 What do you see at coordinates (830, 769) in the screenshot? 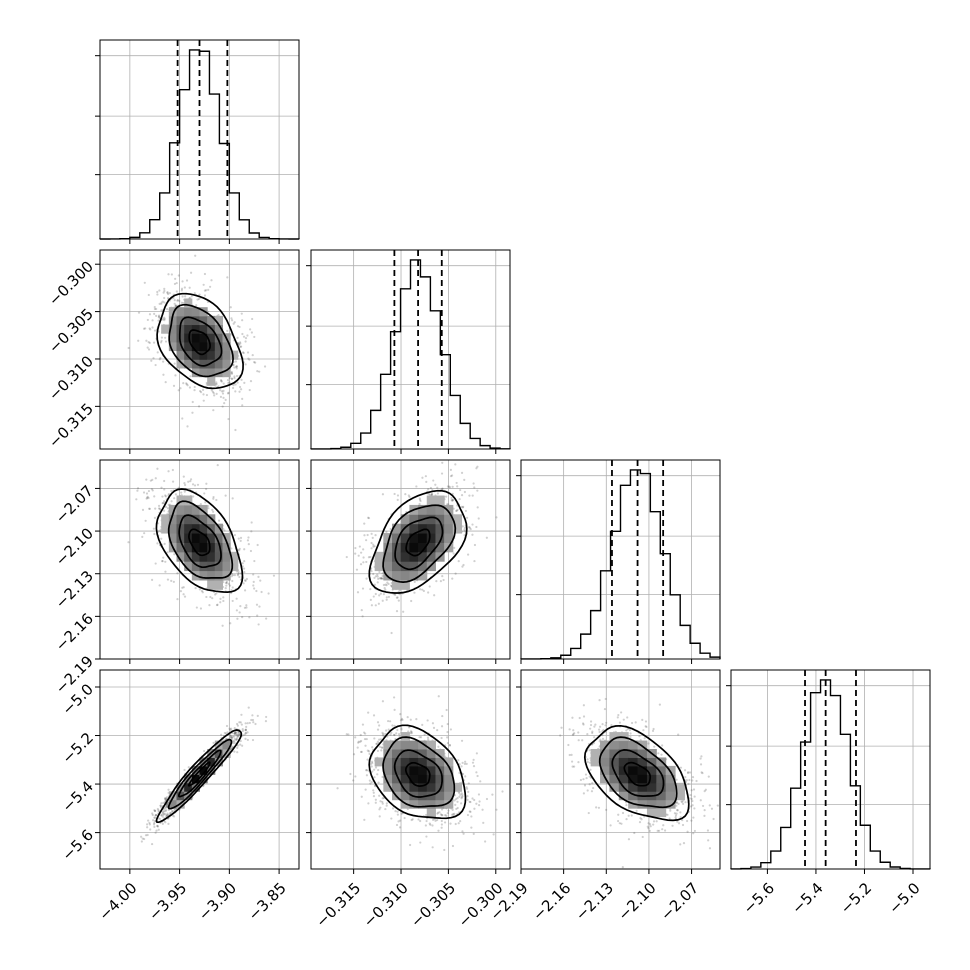
I see `panel-frame` at bounding box center [830, 769].